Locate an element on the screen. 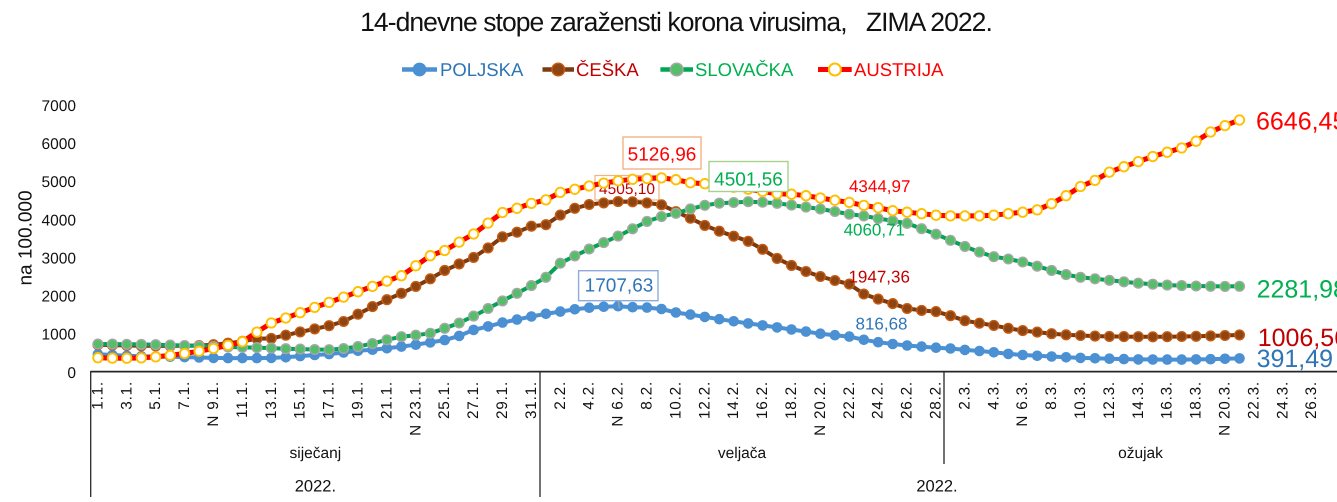  svg-text: 14.3. is located at coordinates (1138, 400).